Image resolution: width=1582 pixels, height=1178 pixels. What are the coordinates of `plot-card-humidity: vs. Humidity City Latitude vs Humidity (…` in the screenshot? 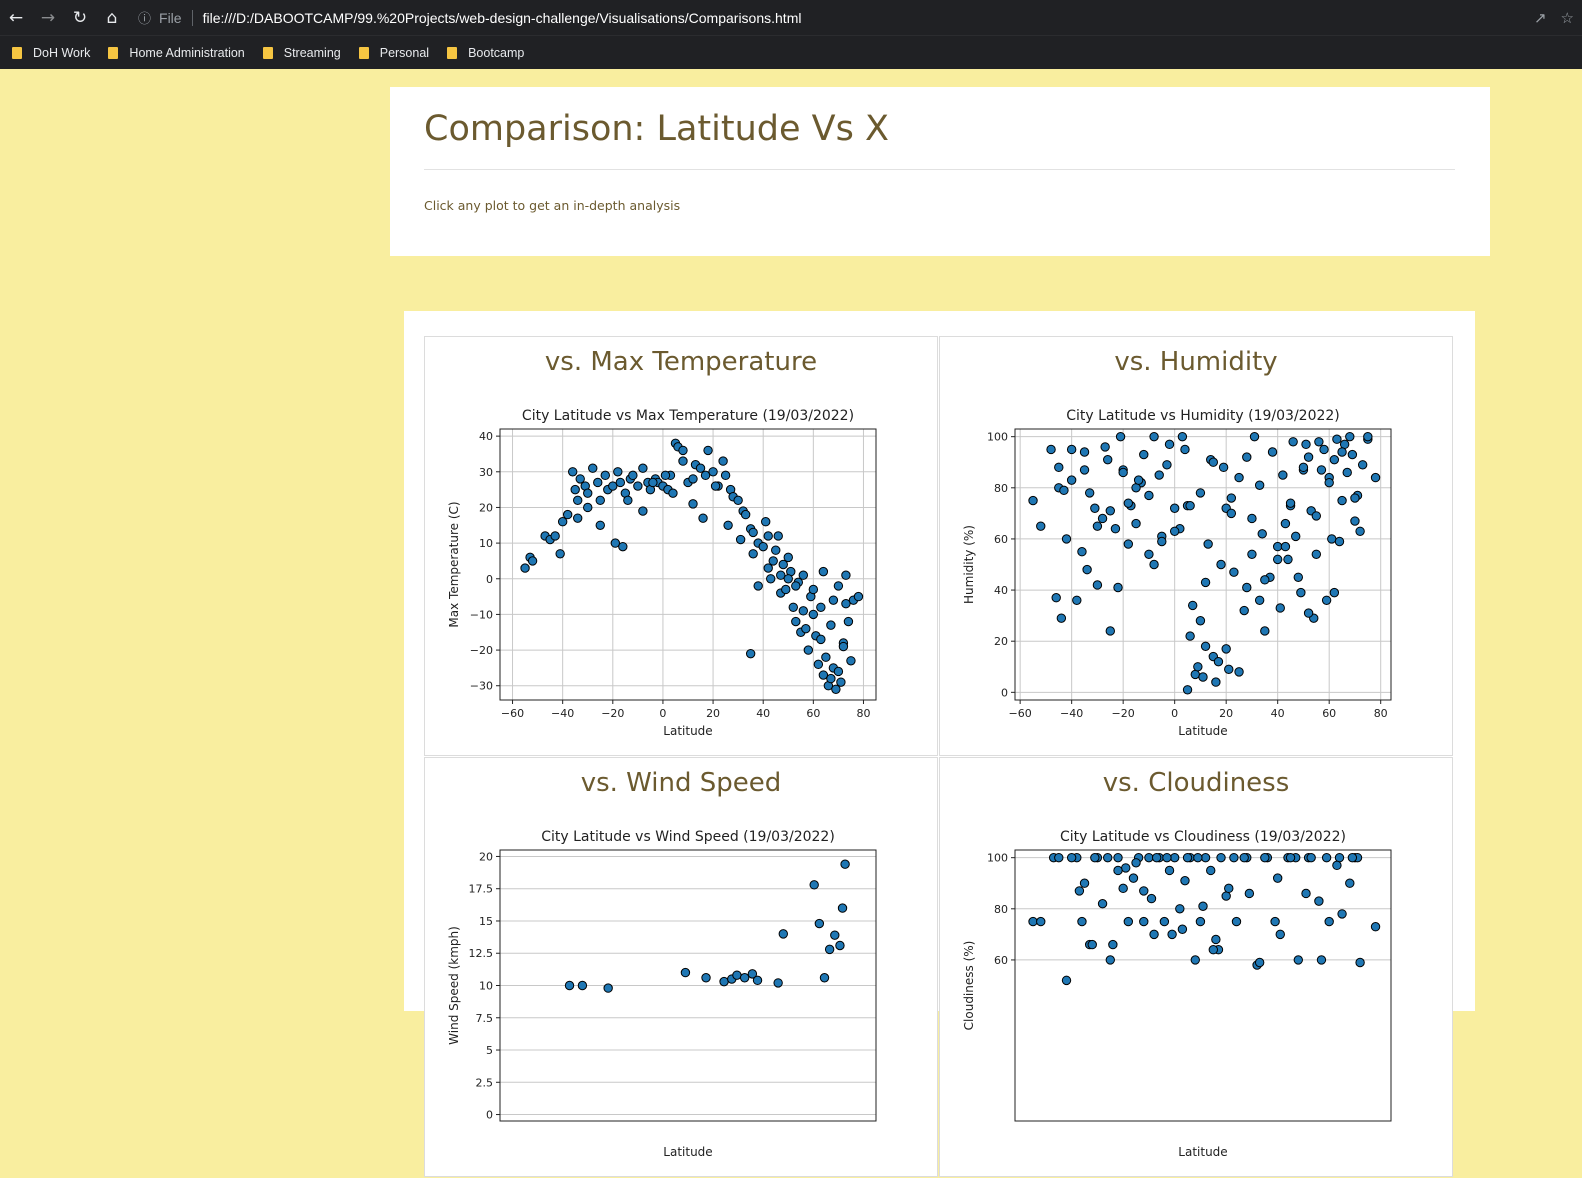 It's located at (1196, 546).